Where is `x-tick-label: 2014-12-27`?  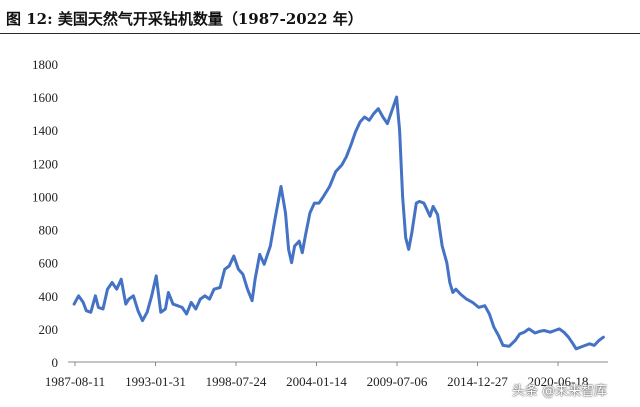 x-tick-label: 2014-12-27 is located at coordinates (477, 381).